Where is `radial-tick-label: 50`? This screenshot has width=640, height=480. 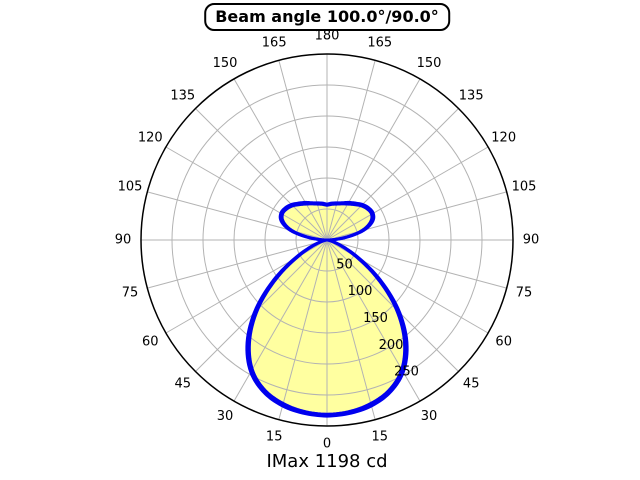
radial-tick-label: 50 is located at coordinates (344, 264).